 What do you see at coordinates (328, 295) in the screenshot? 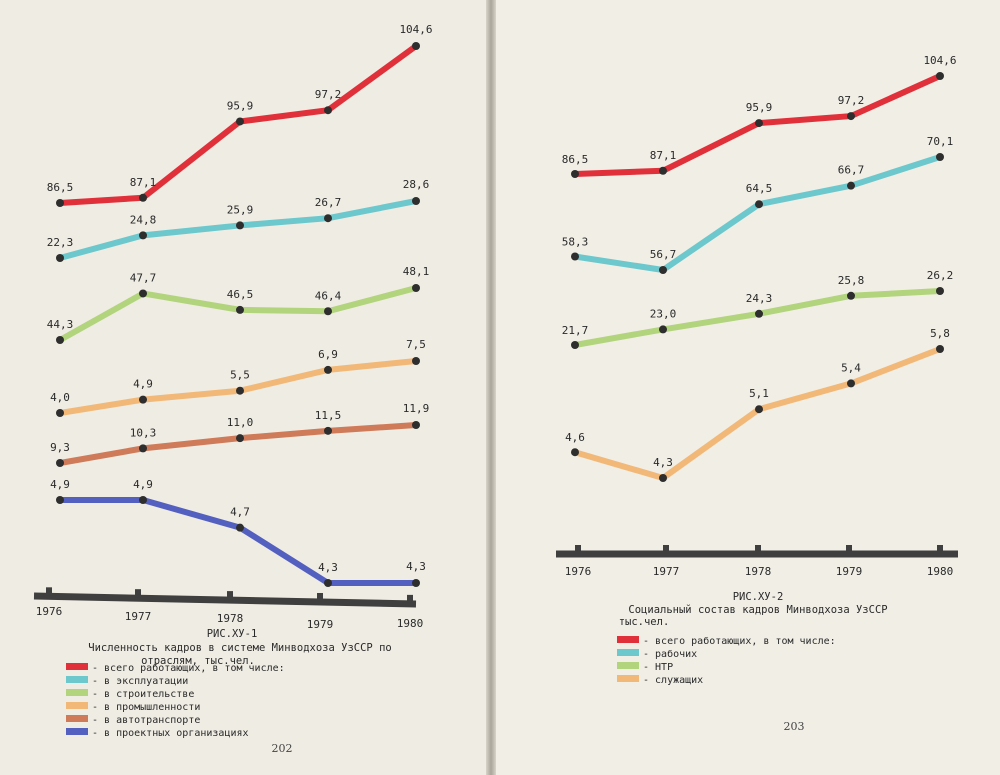
I see `fig1-label-в-строительстве-1979: 46,4` at bounding box center [328, 295].